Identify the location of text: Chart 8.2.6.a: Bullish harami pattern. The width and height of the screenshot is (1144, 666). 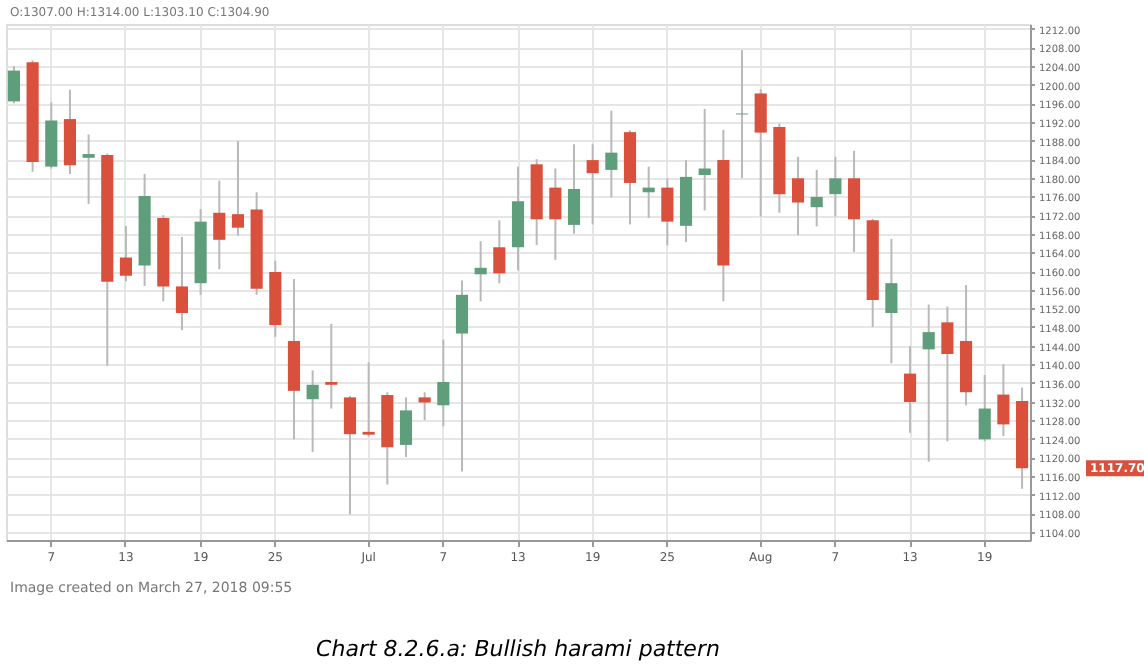
(518, 649).